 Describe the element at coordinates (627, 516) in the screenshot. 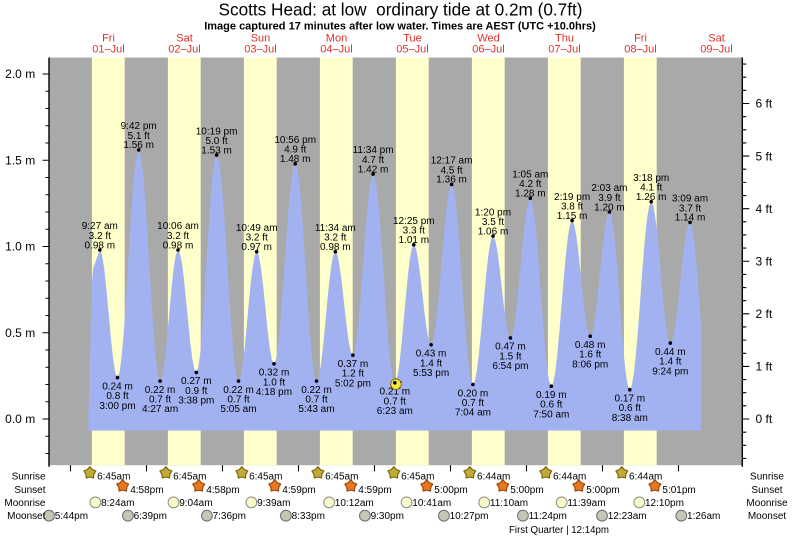

I see `svg-text: 12:23am` at that location.